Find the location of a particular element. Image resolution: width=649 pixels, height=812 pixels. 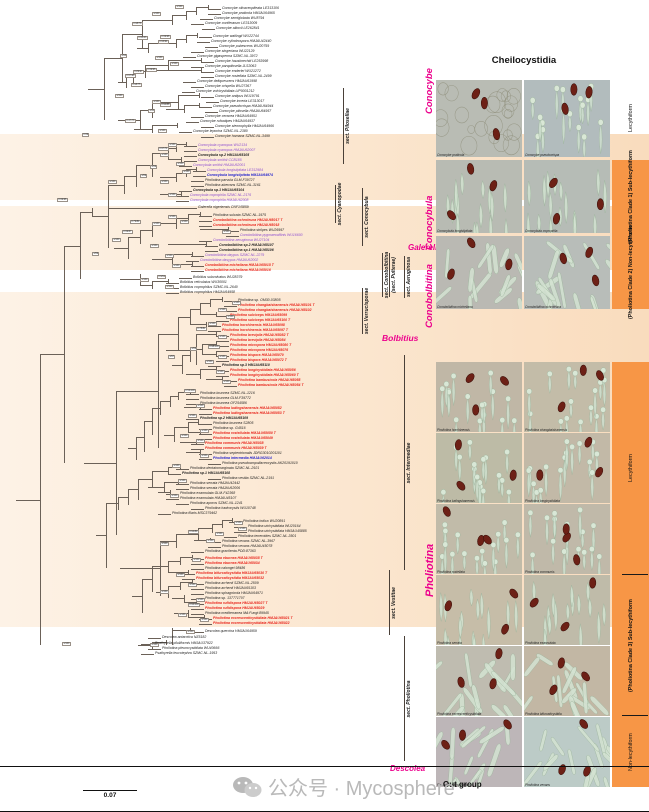

taxon-label: Bolbitius subvolvatus WU28379 is located at coordinates (218, 277).